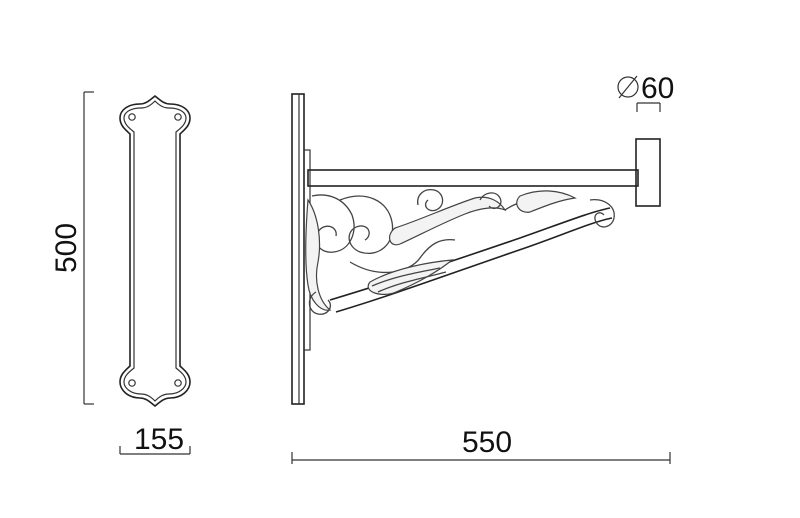 Image resolution: width=800 pixels, height=518 pixels. Describe the element at coordinates (628, 87) in the screenshot. I see `diameter-symbol-icon` at that location.